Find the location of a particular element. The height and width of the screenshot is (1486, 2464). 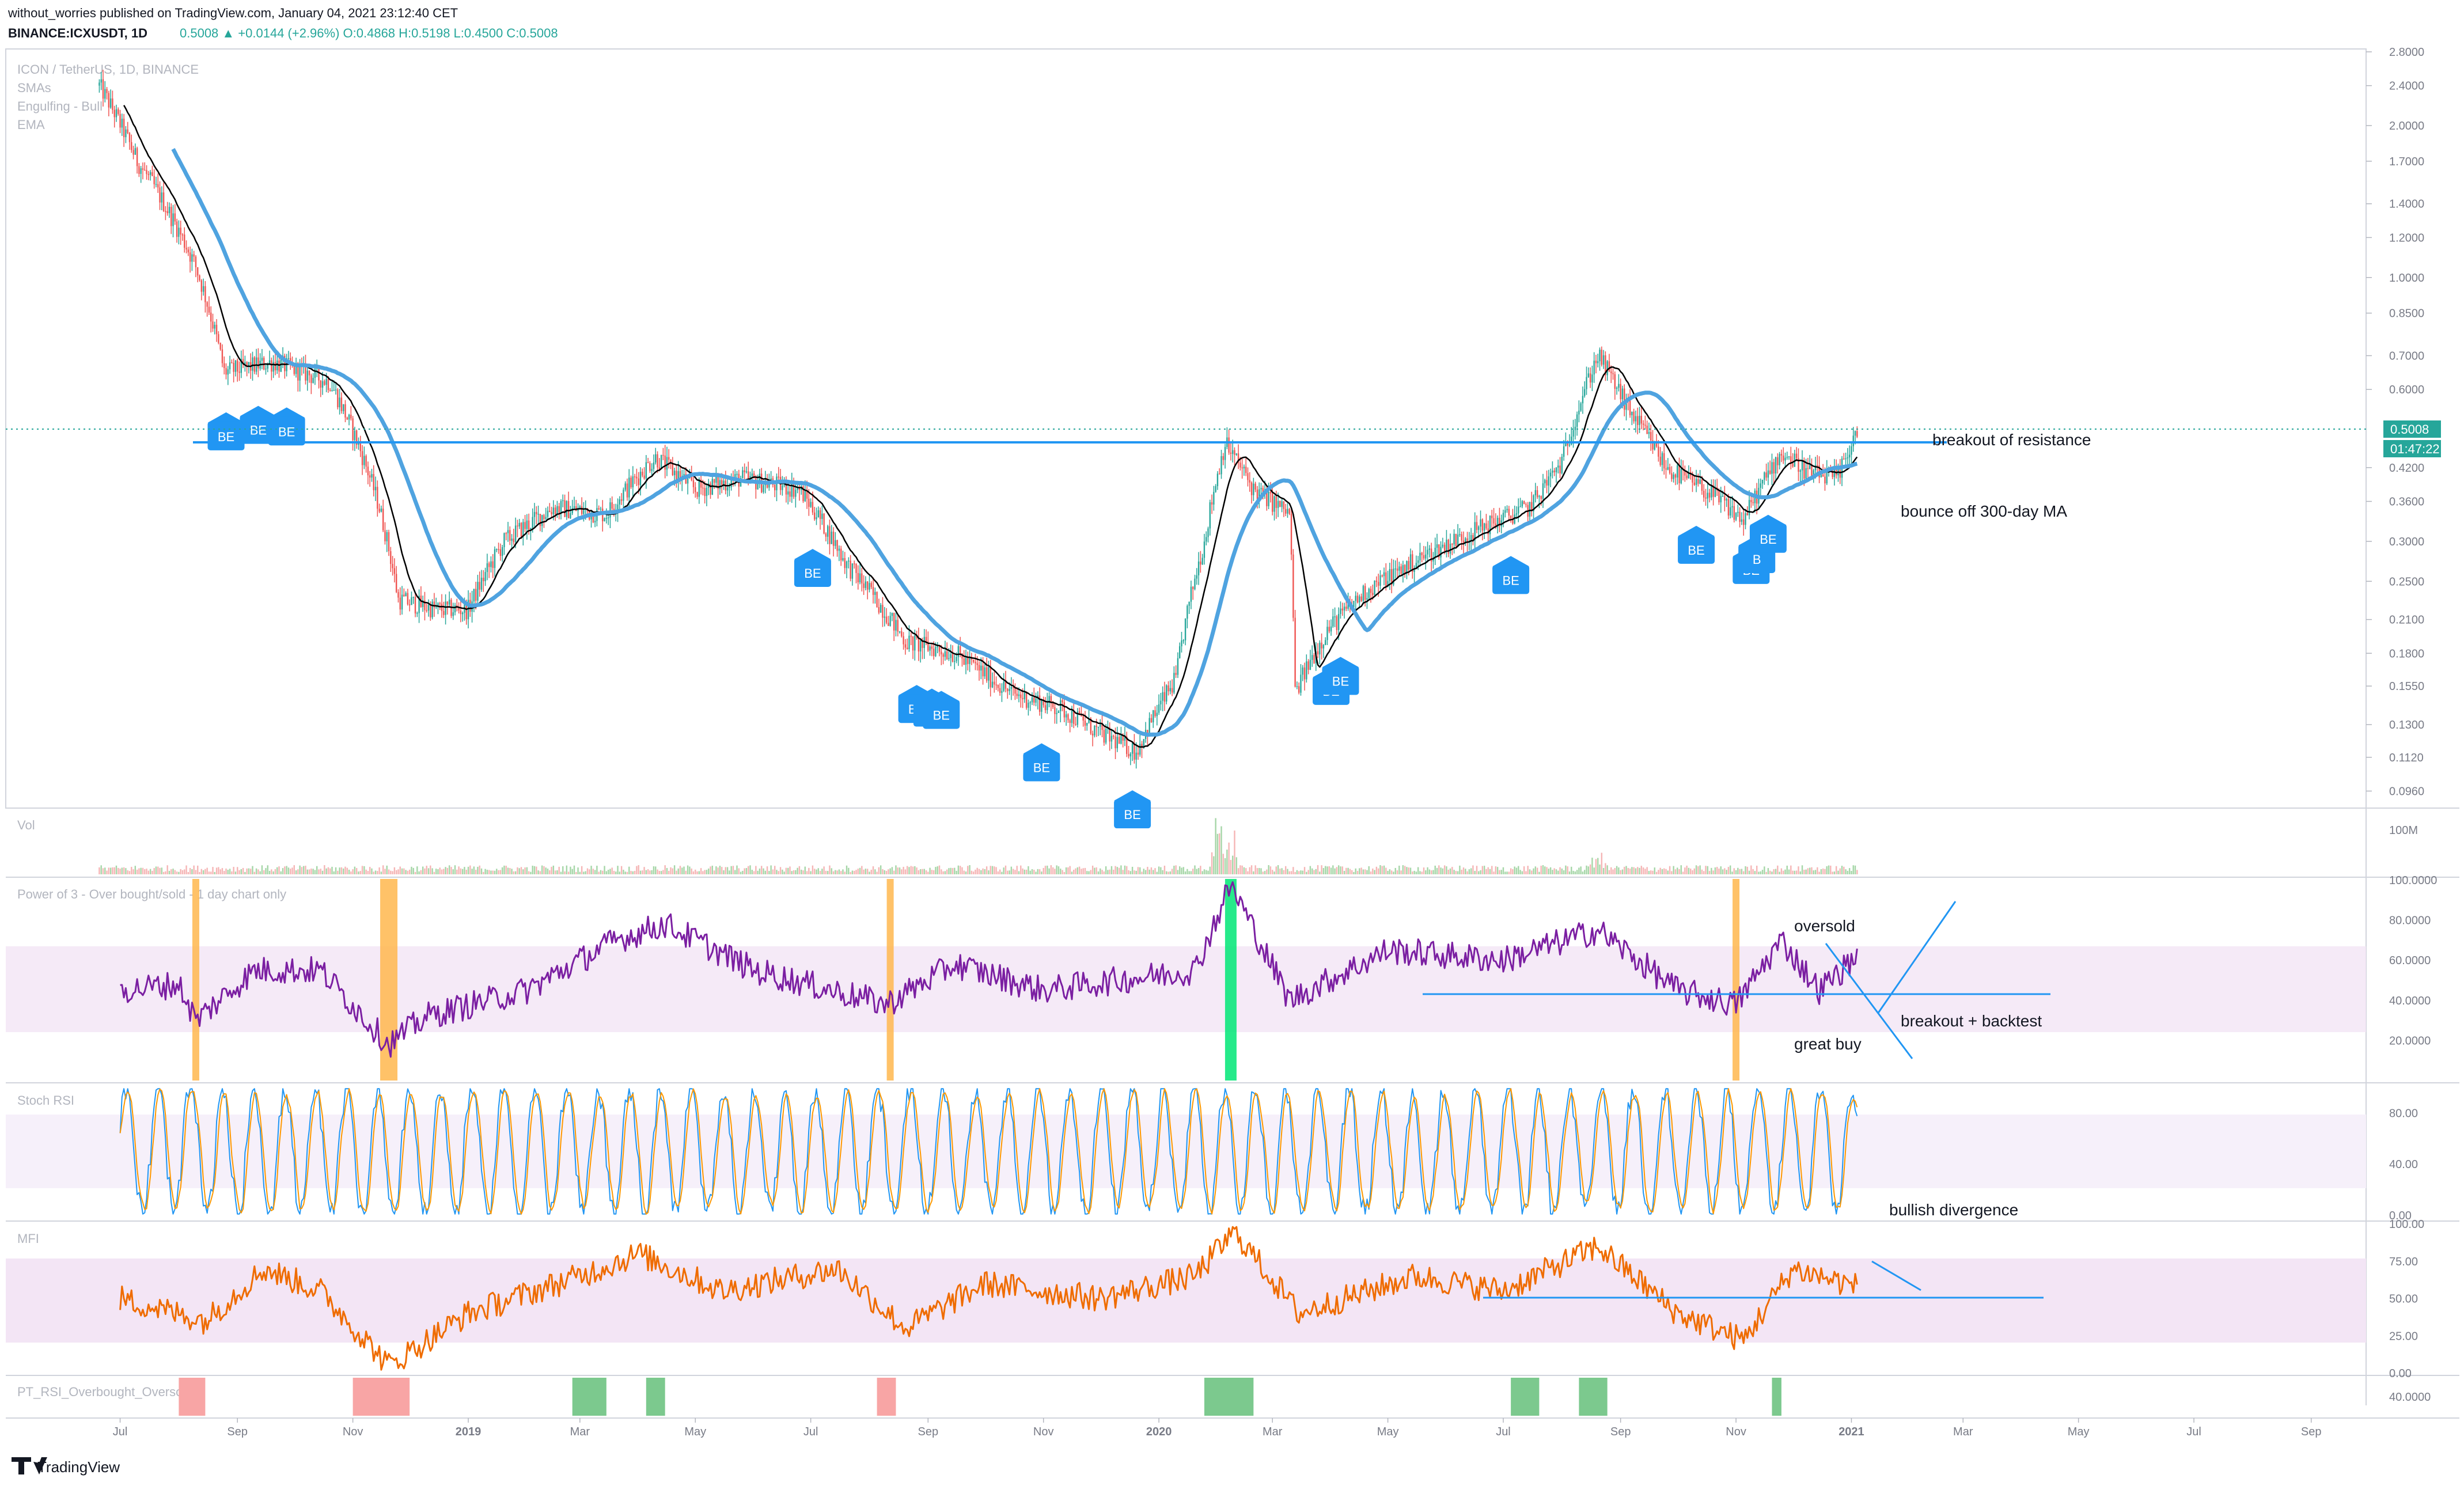

power3-line is located at coordinates (989, 969).